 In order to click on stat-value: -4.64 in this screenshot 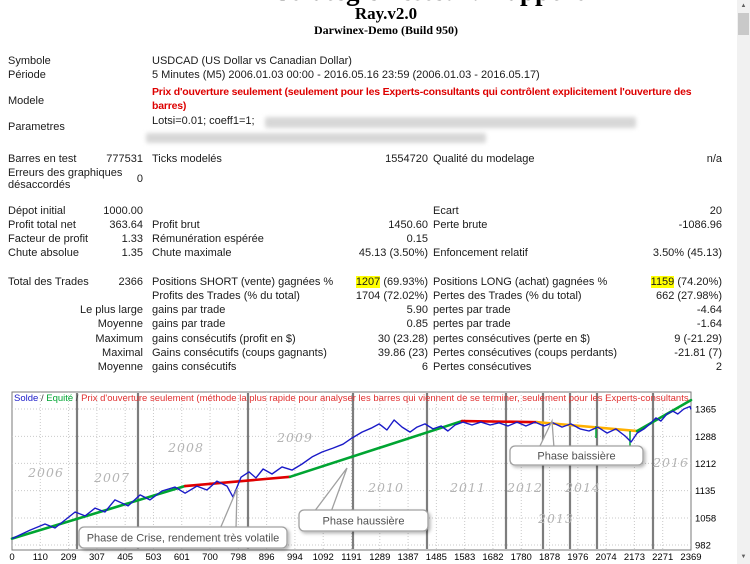, I will do `click(709, 310)`.